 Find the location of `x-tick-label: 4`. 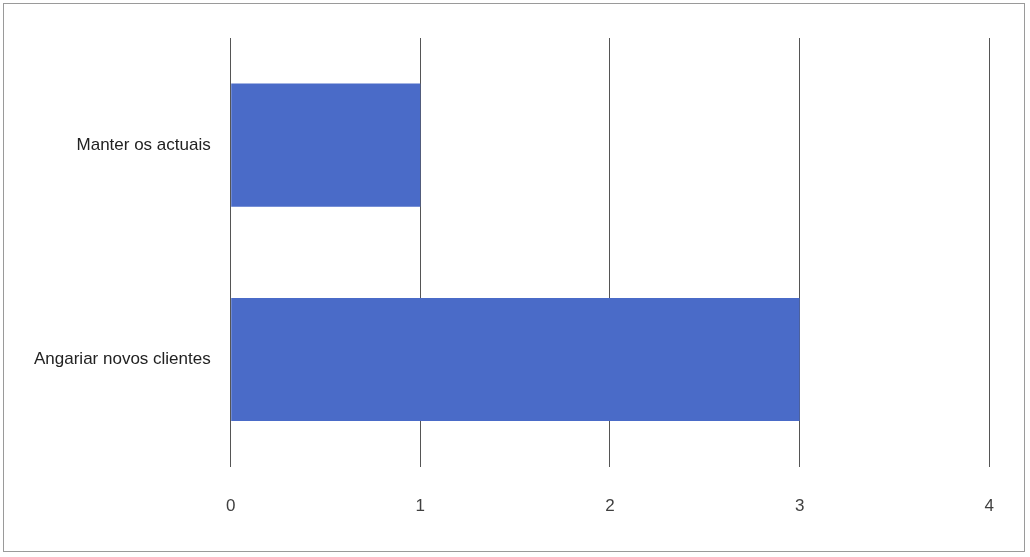

x-tick-label: 4 is located at coordinates (989, 506).